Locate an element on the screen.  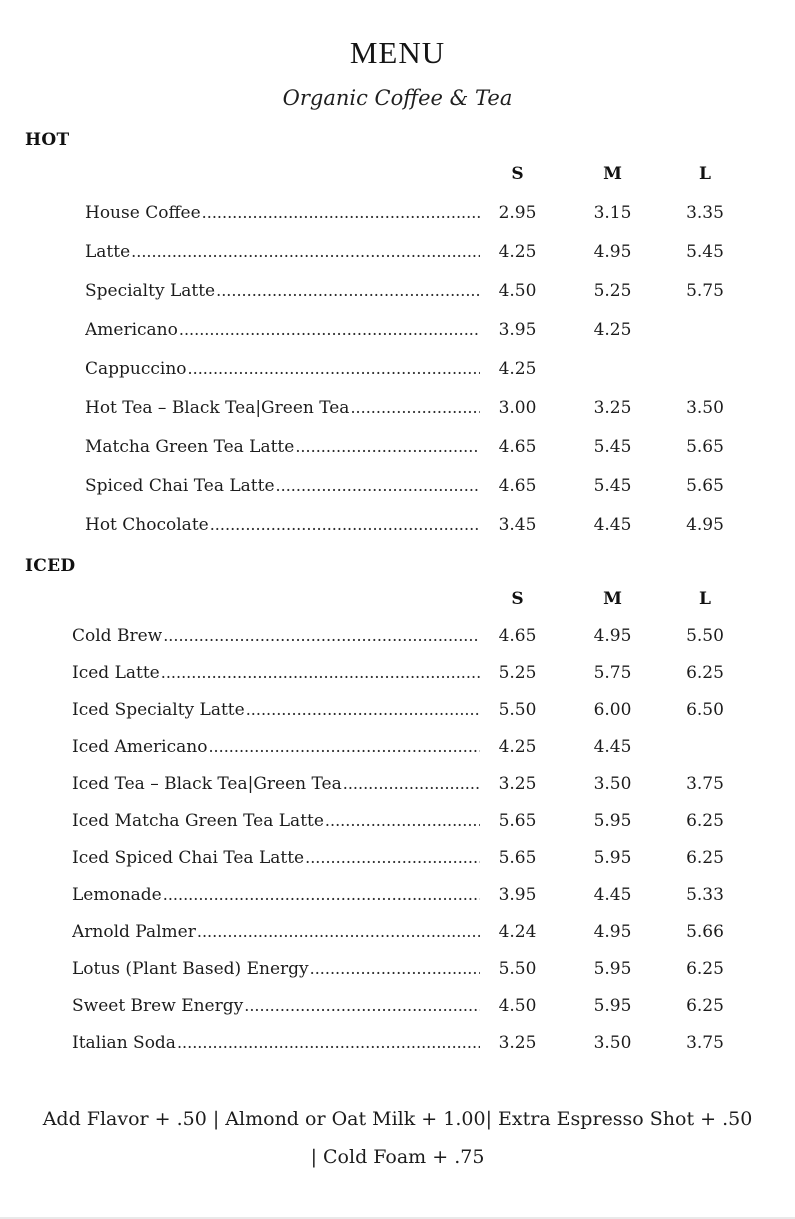
item-name-cell: House Coffee is located at coordinates (285, 213).